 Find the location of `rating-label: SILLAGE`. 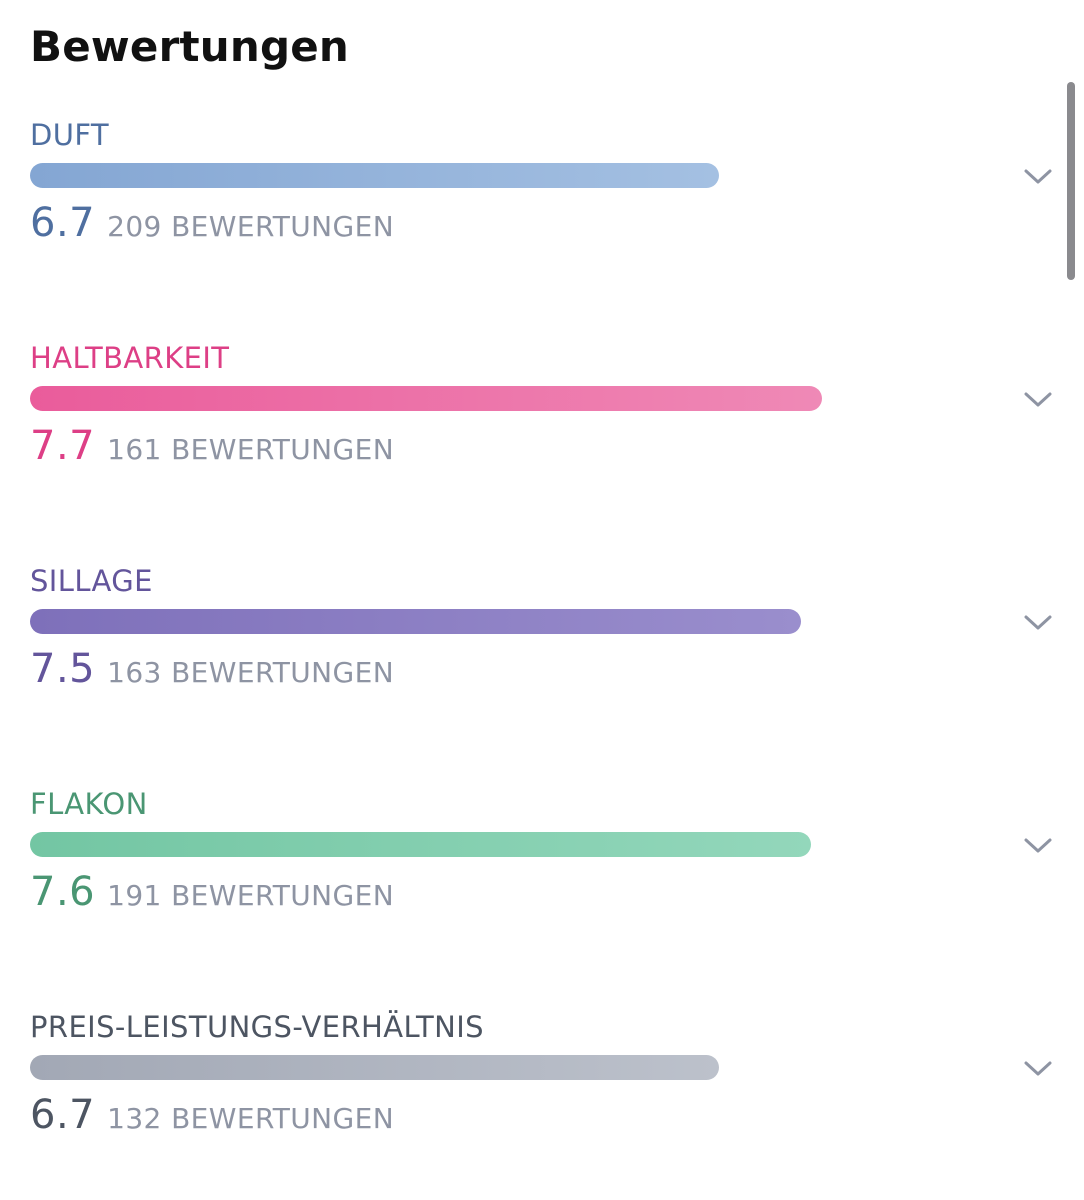

rating-label: SILLAGE is located at coordinates (91, 581).